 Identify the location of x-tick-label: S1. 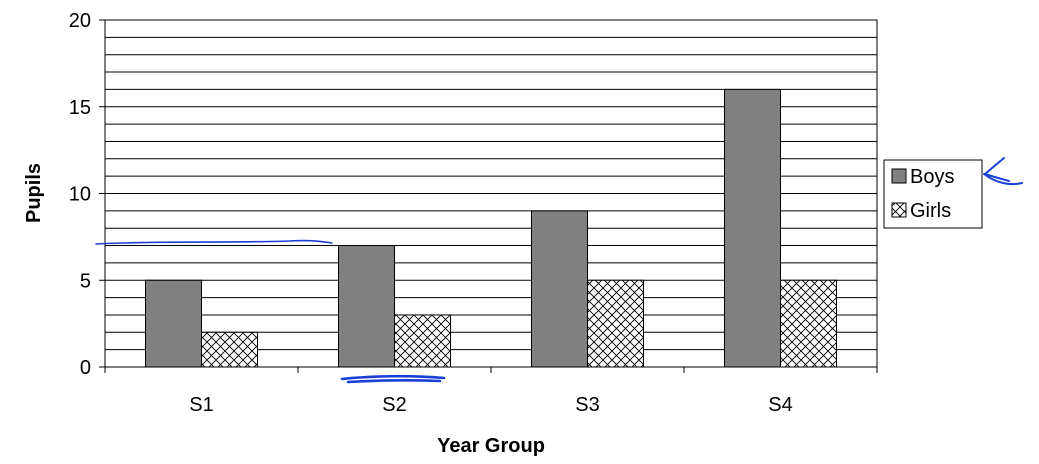
(201, 405).